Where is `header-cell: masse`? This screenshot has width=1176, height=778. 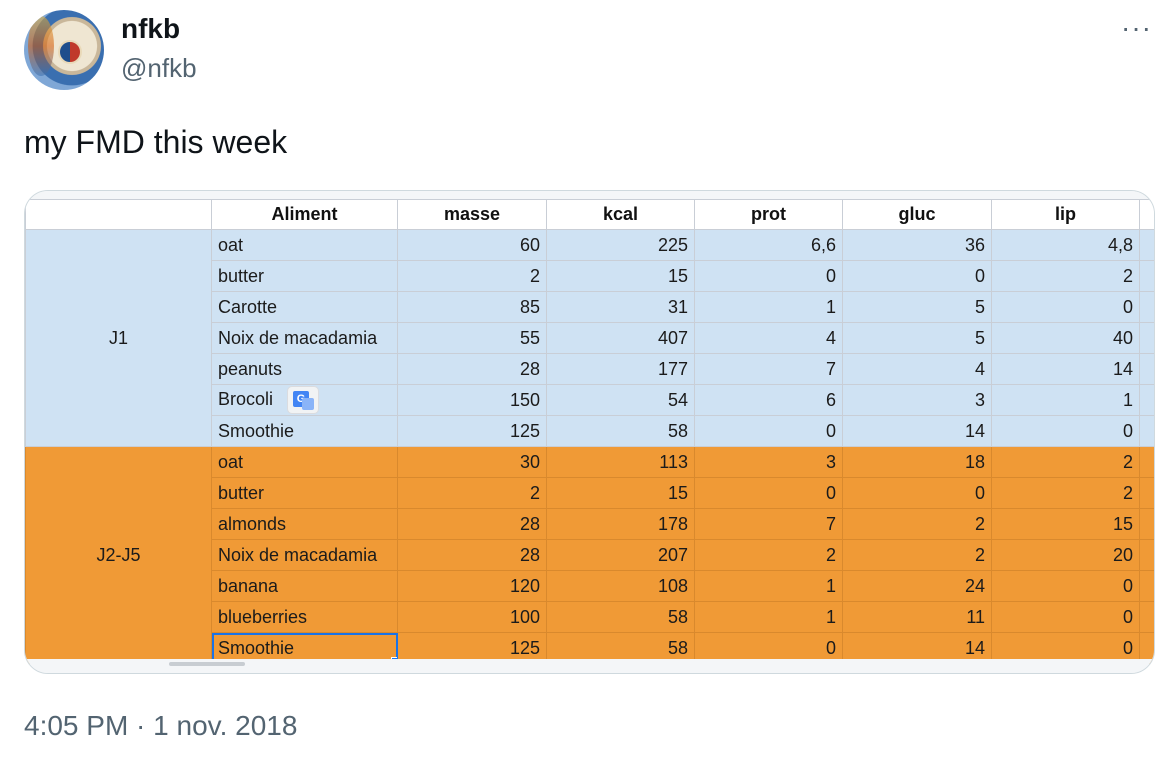
header-cell: masse is located at coordinates (472, 214).